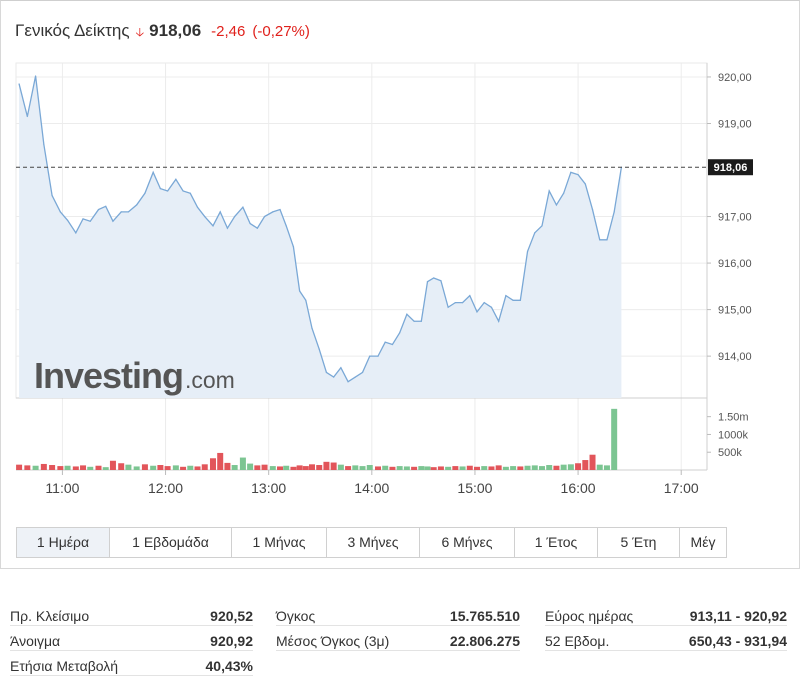 The width and height of the screenshot is (800, 682). I want to click on tab-5-years: 5 Έτη, so click(639, 542).